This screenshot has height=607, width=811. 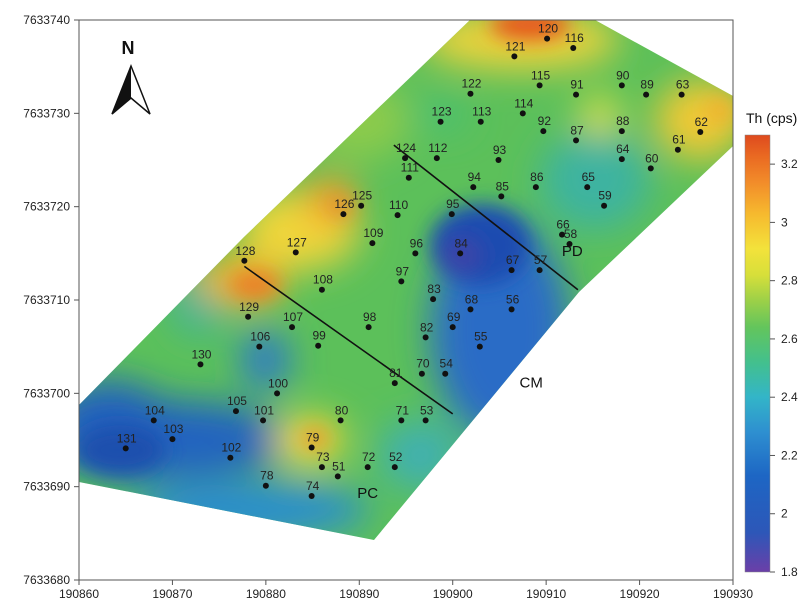 I want to click on sample-point: 124, so click(x=406, y=151).